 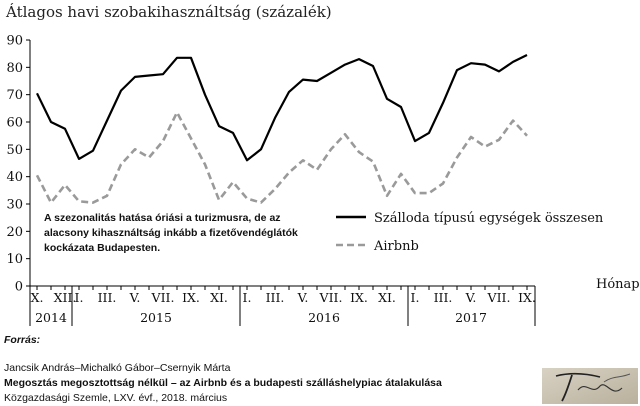 I want to click on x-tick-label: X., so click(x=37, y=297).